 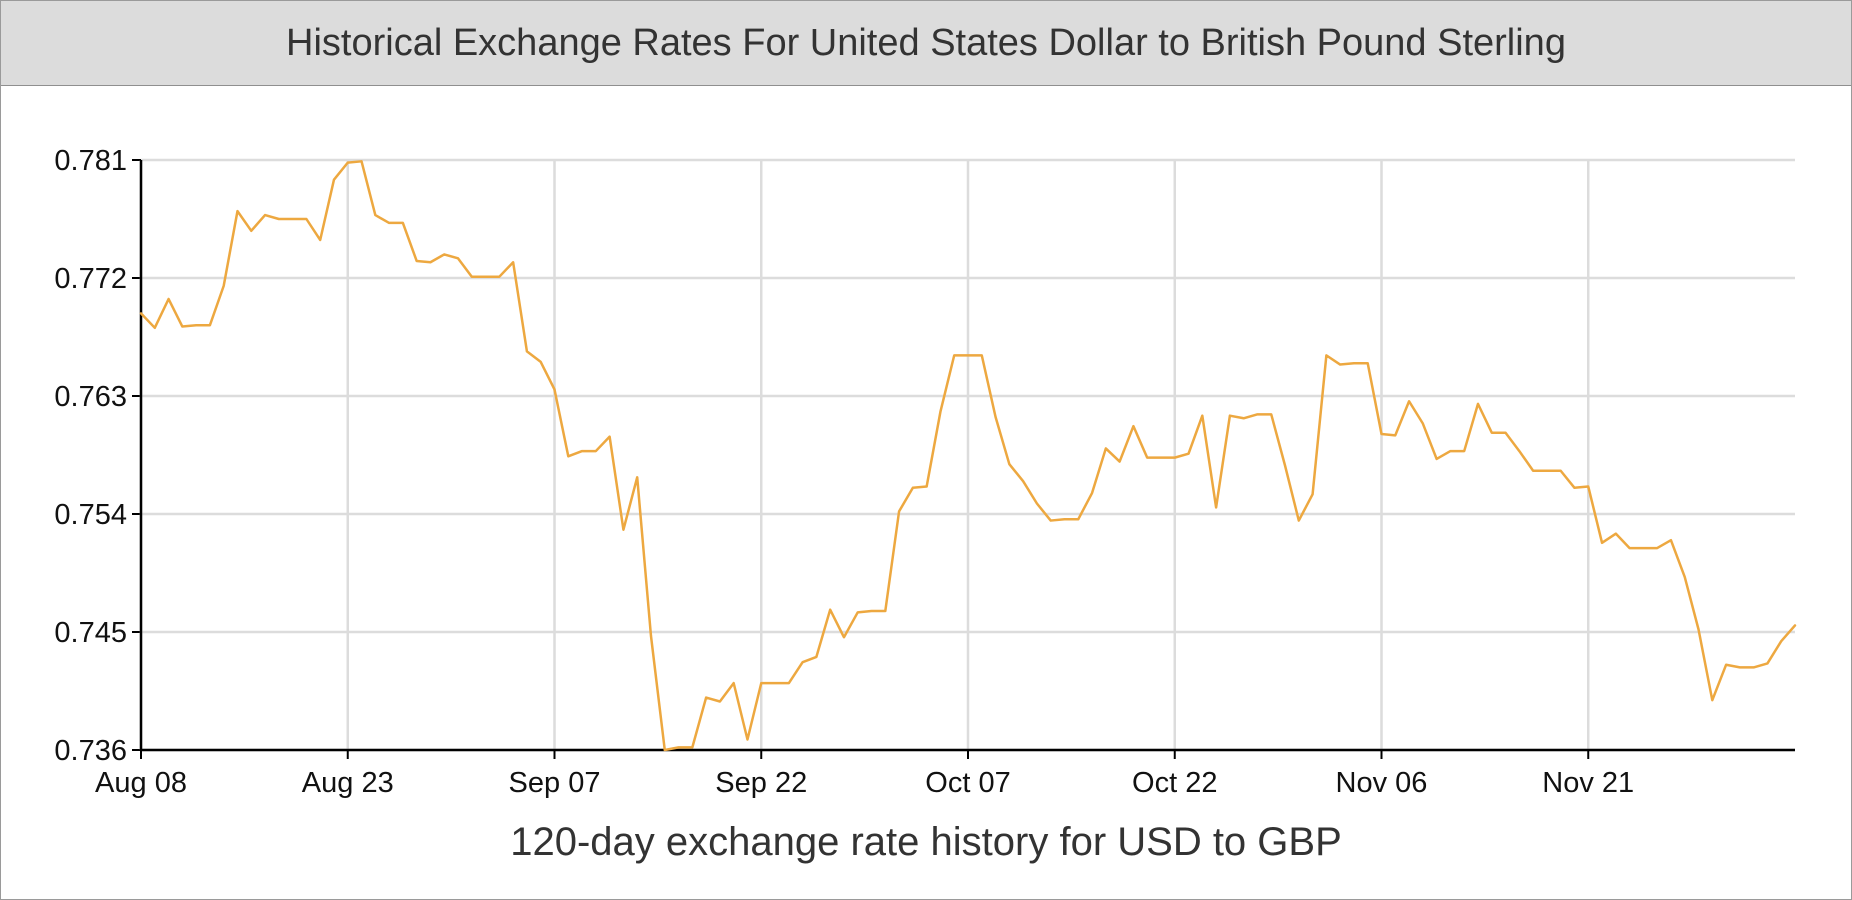 I want to click on x-tick-label: Nov 21, so click(x=1588, y=783).